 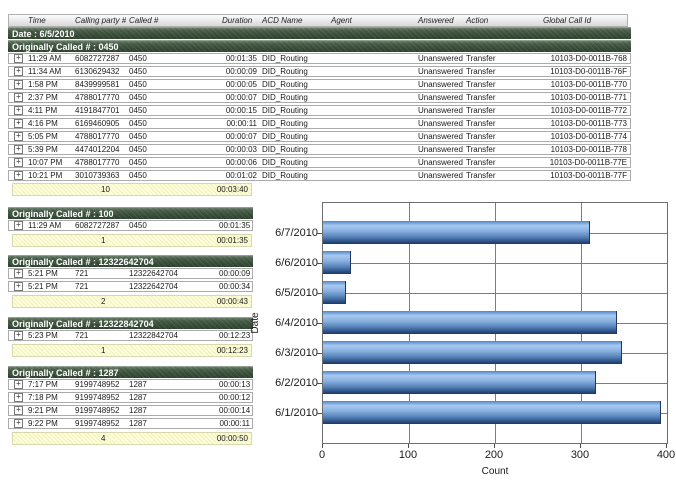 I want to click on cell-time: 4:16 PM, so click(x=43, y=123).